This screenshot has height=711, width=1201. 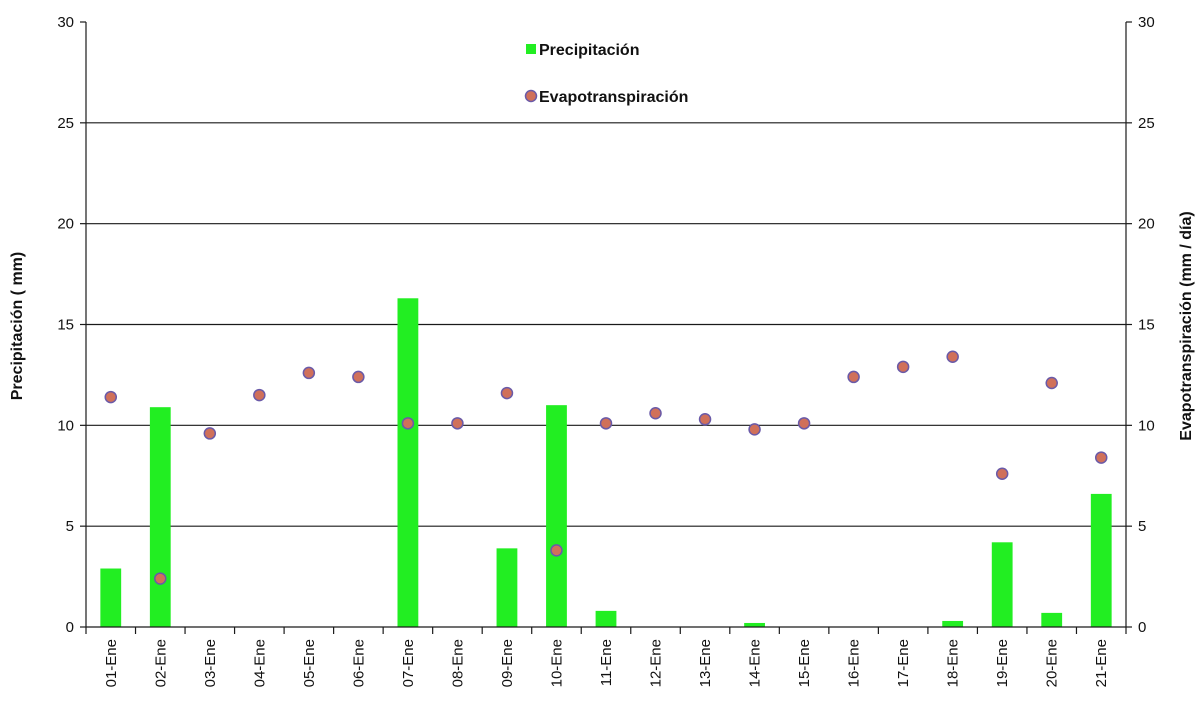 I want to click on legend-label-precipitation: Precipitación, so click(x=589, y=50).